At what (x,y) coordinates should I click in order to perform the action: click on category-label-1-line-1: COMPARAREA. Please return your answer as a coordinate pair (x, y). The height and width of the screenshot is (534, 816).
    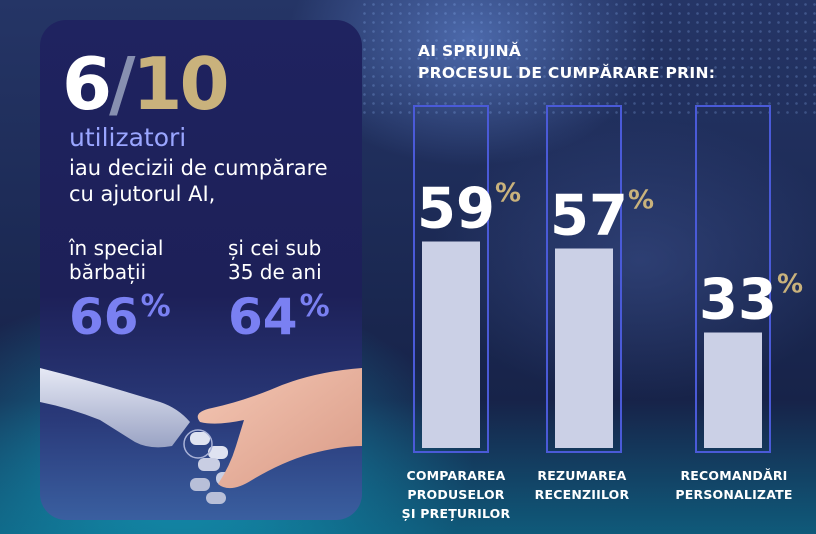
    Looking at the image, I should click on (456, 475).